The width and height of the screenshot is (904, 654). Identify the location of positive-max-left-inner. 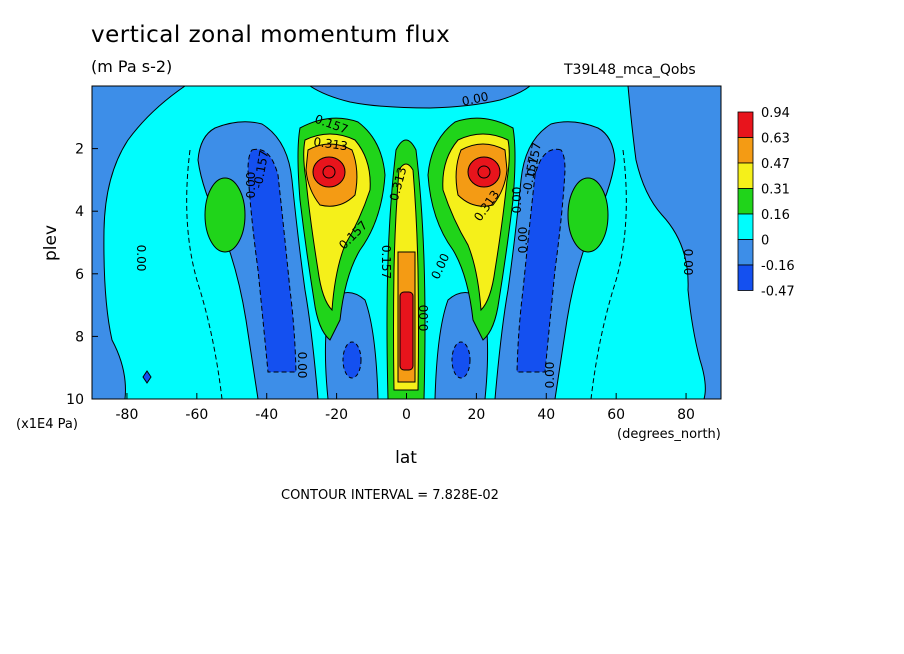
(329, 172).